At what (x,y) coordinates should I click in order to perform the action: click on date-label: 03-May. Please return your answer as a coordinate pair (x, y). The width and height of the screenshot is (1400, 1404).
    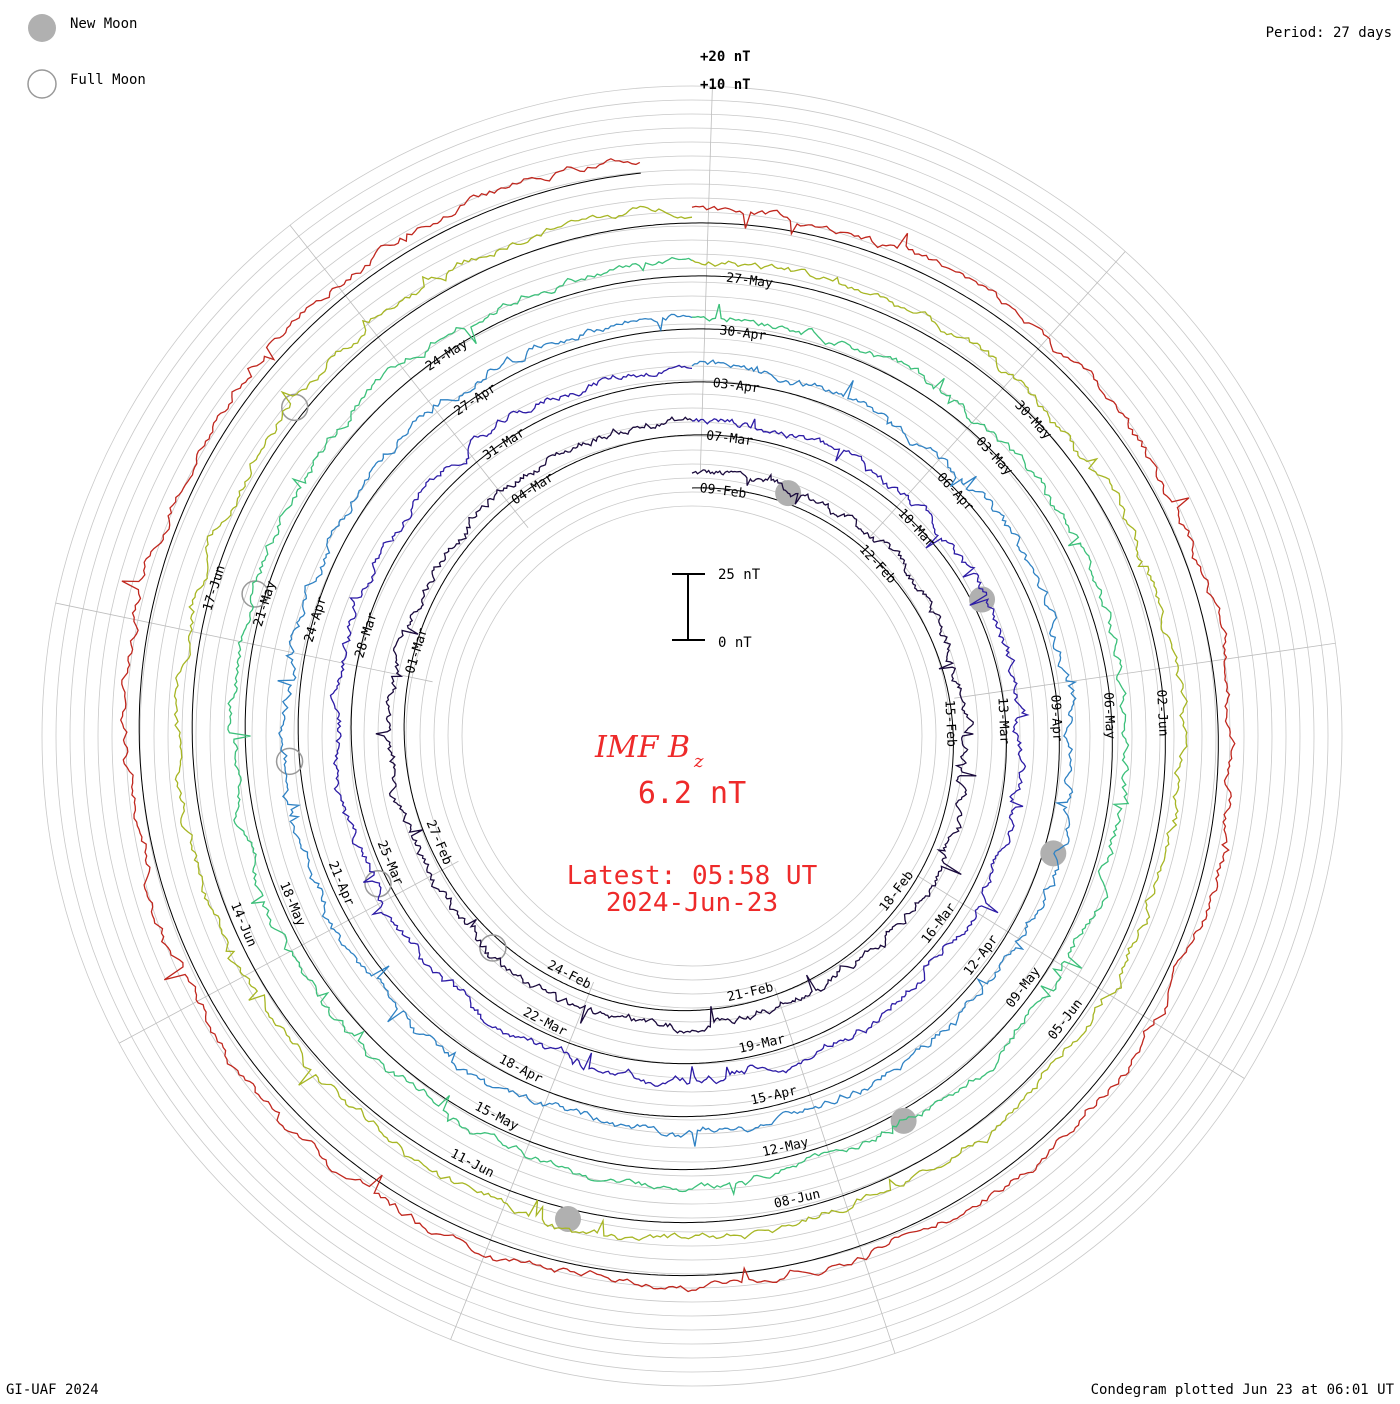
    Looking at the image, I should click on (993, 456).